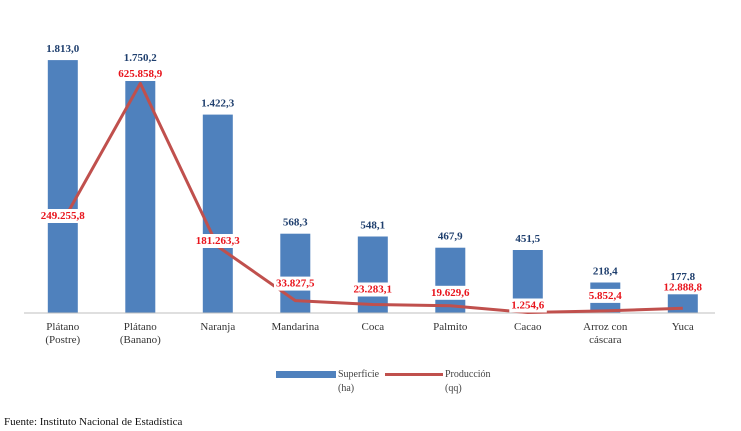 Image resolution: width=741 pixels, height=431 pixels. I want to click on category-label-0-line1: Plátano, so click(62, 327).